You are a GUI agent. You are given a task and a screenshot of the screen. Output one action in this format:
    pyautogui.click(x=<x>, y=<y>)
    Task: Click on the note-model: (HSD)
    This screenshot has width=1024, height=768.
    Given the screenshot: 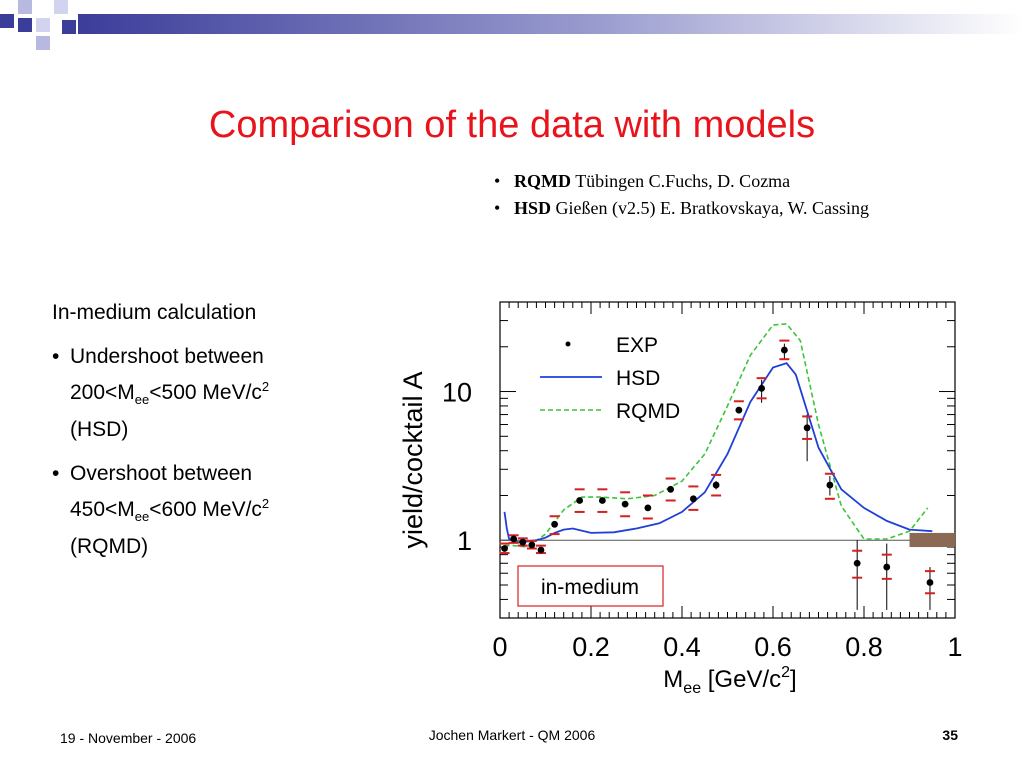 What is the action you would take?
    pyautogui.click(x=99, y=430)
    